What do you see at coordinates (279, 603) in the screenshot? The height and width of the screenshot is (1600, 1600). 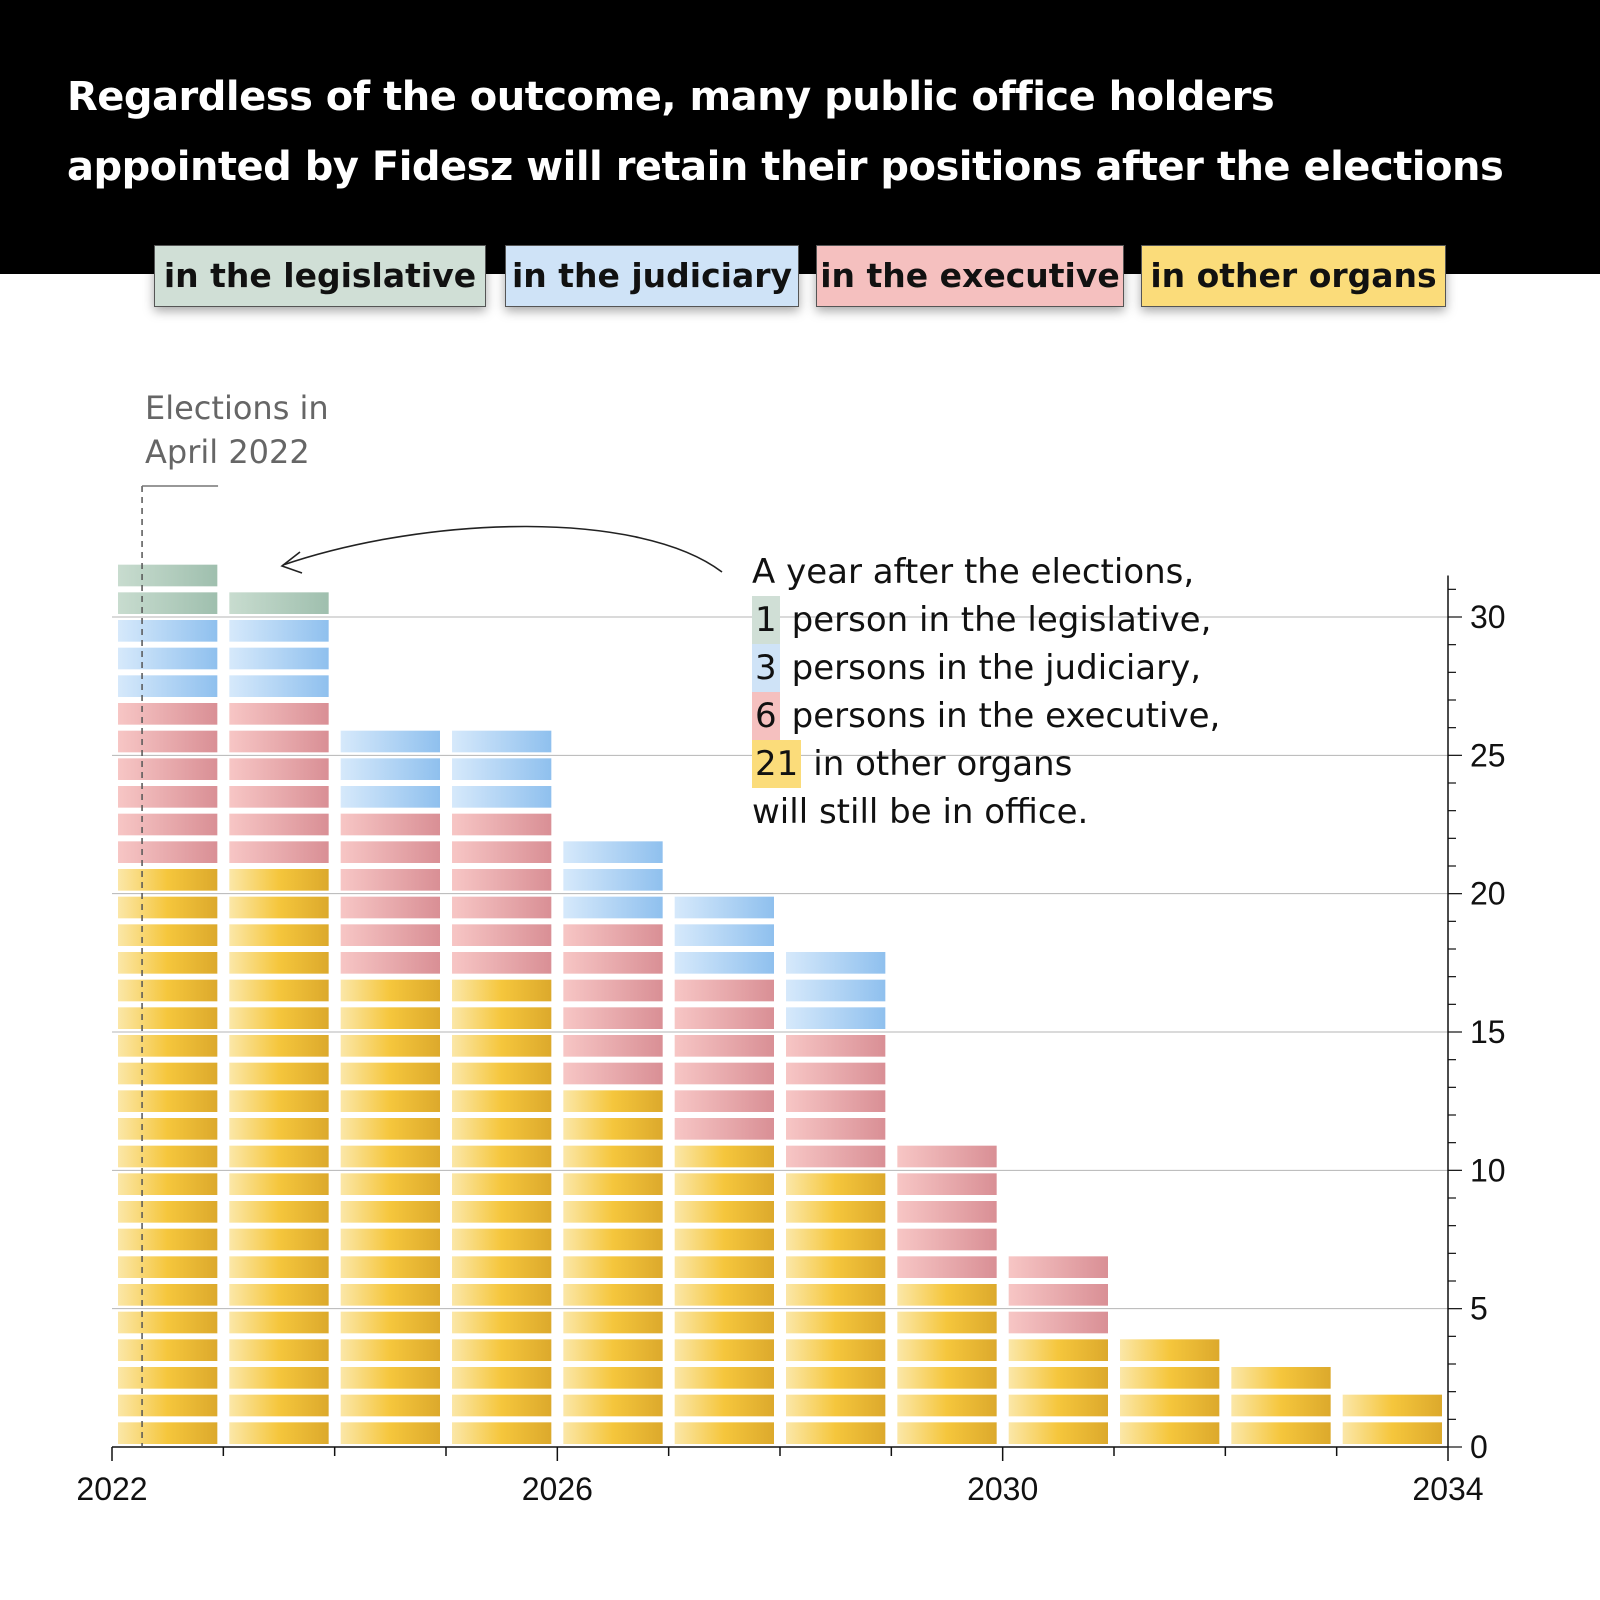 I see `bar-block-legislative` at bounding box center [279, 603].